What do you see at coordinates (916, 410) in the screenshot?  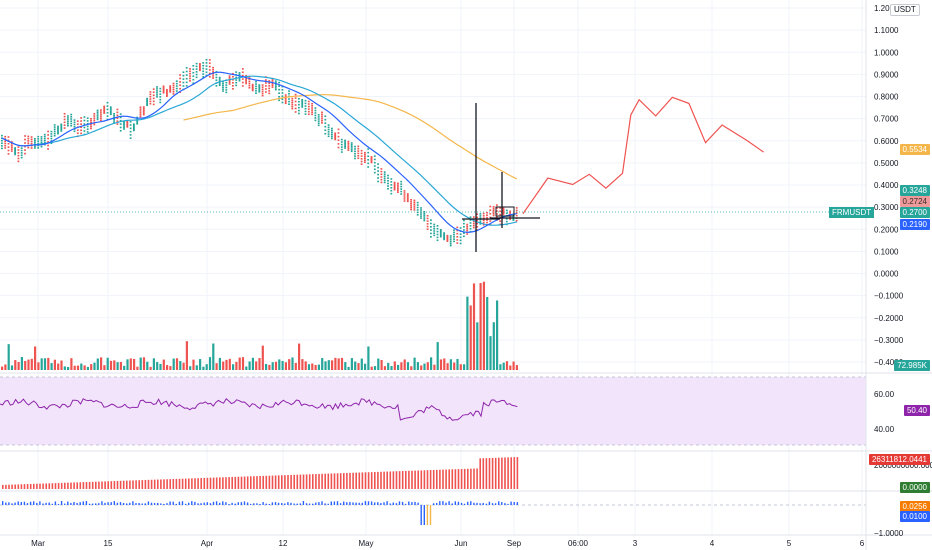 I see `rsi-last-label: 50.40` at bounding box center [916, 410].